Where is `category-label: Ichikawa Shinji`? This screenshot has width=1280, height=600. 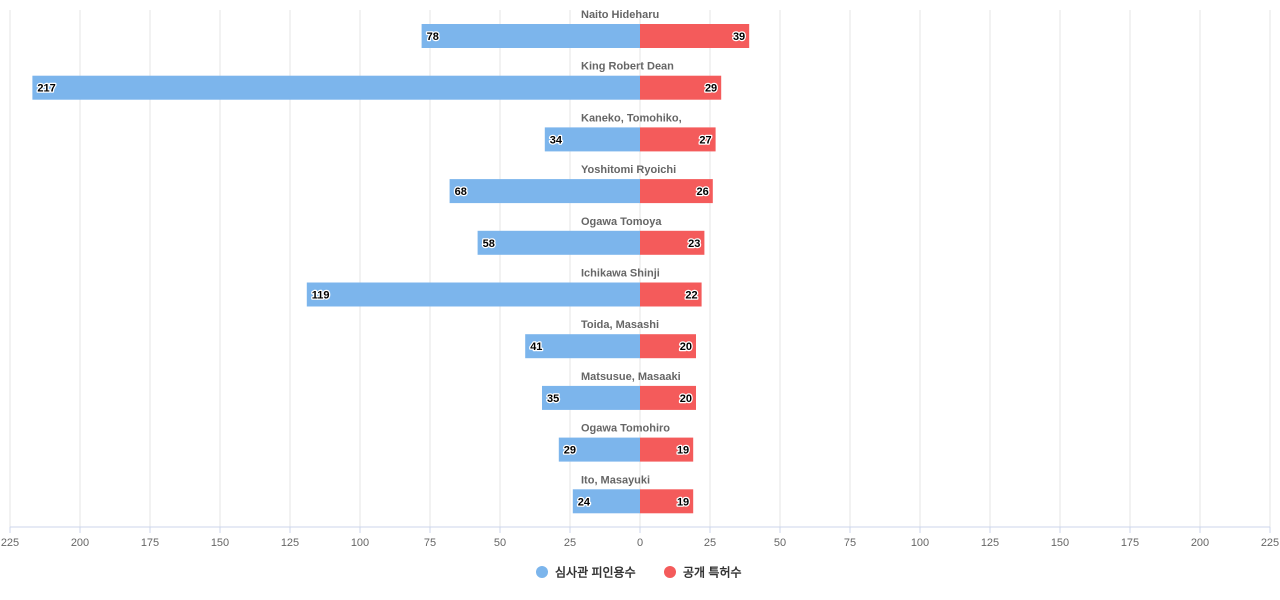
category-label: Ichikawa Shinji is located at coordinates (620, 274).